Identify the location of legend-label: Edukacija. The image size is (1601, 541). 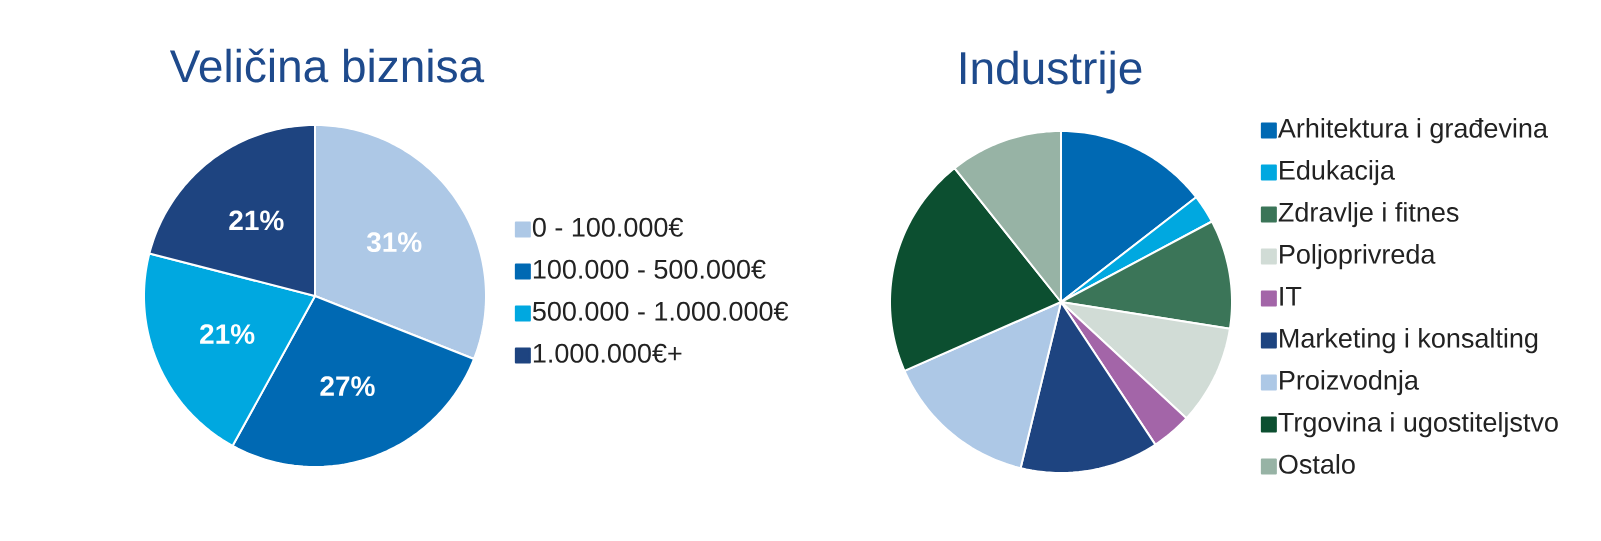
(1337, 173).